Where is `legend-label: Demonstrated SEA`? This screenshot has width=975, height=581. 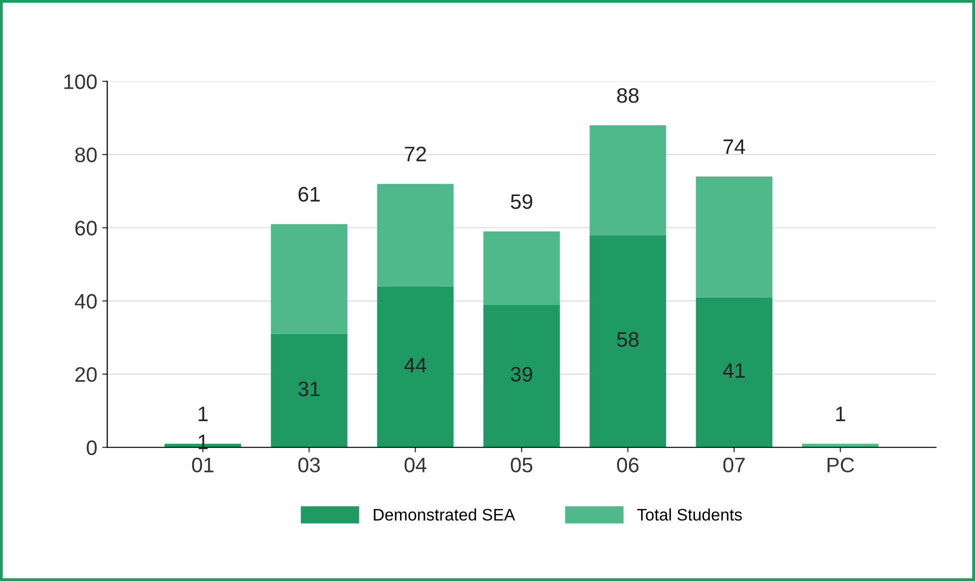
legend-label: Demonstrated SEA is located at coordinates (445, 514).